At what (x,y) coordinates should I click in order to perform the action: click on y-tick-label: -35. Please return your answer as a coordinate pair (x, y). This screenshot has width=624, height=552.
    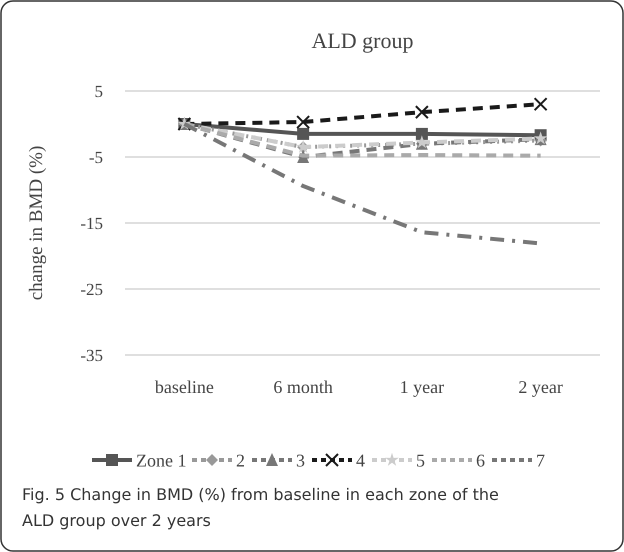
    Looking at the image, I should click on (91, 355).